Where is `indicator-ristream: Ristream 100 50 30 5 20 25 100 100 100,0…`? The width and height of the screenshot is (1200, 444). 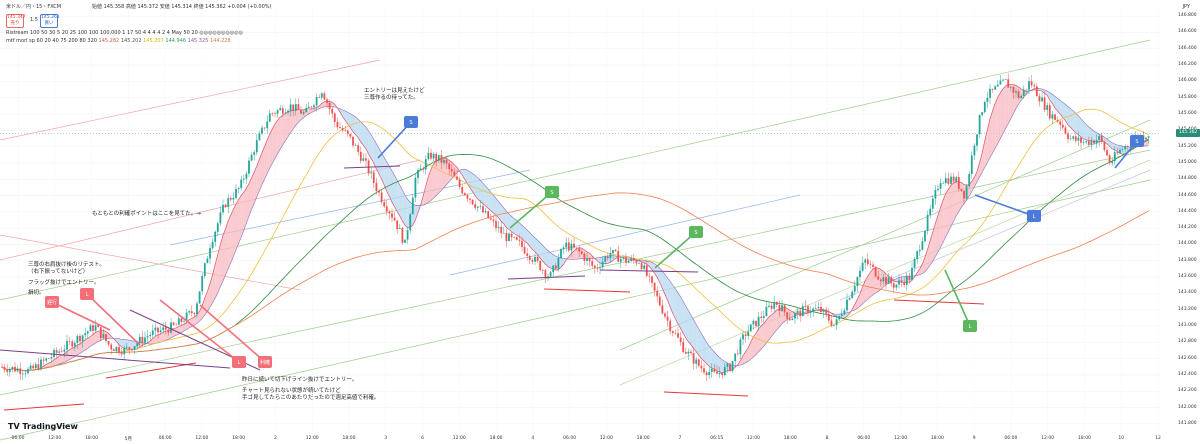 indicator-ristream: Ristream 100 50 30 5 20 25 100 100 100,0… is located at coordinates (124, 33).